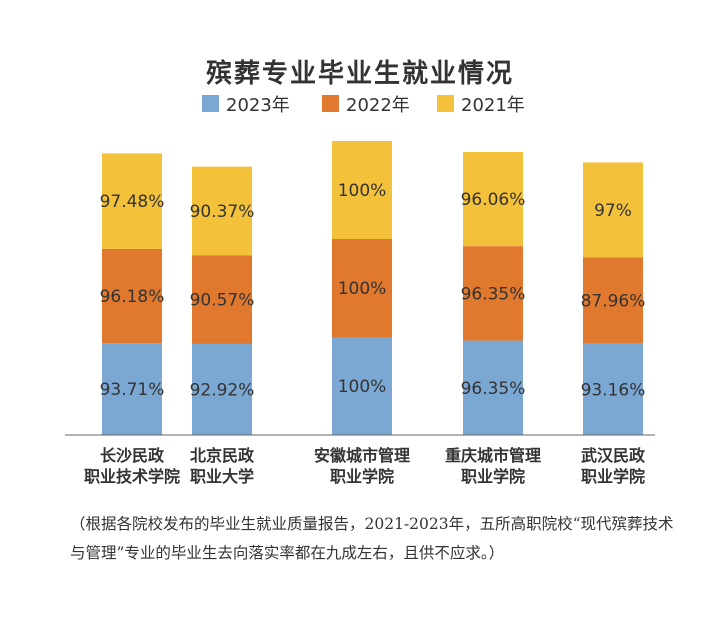  I want to click on data-label: 97.48%, so click(132, 202).